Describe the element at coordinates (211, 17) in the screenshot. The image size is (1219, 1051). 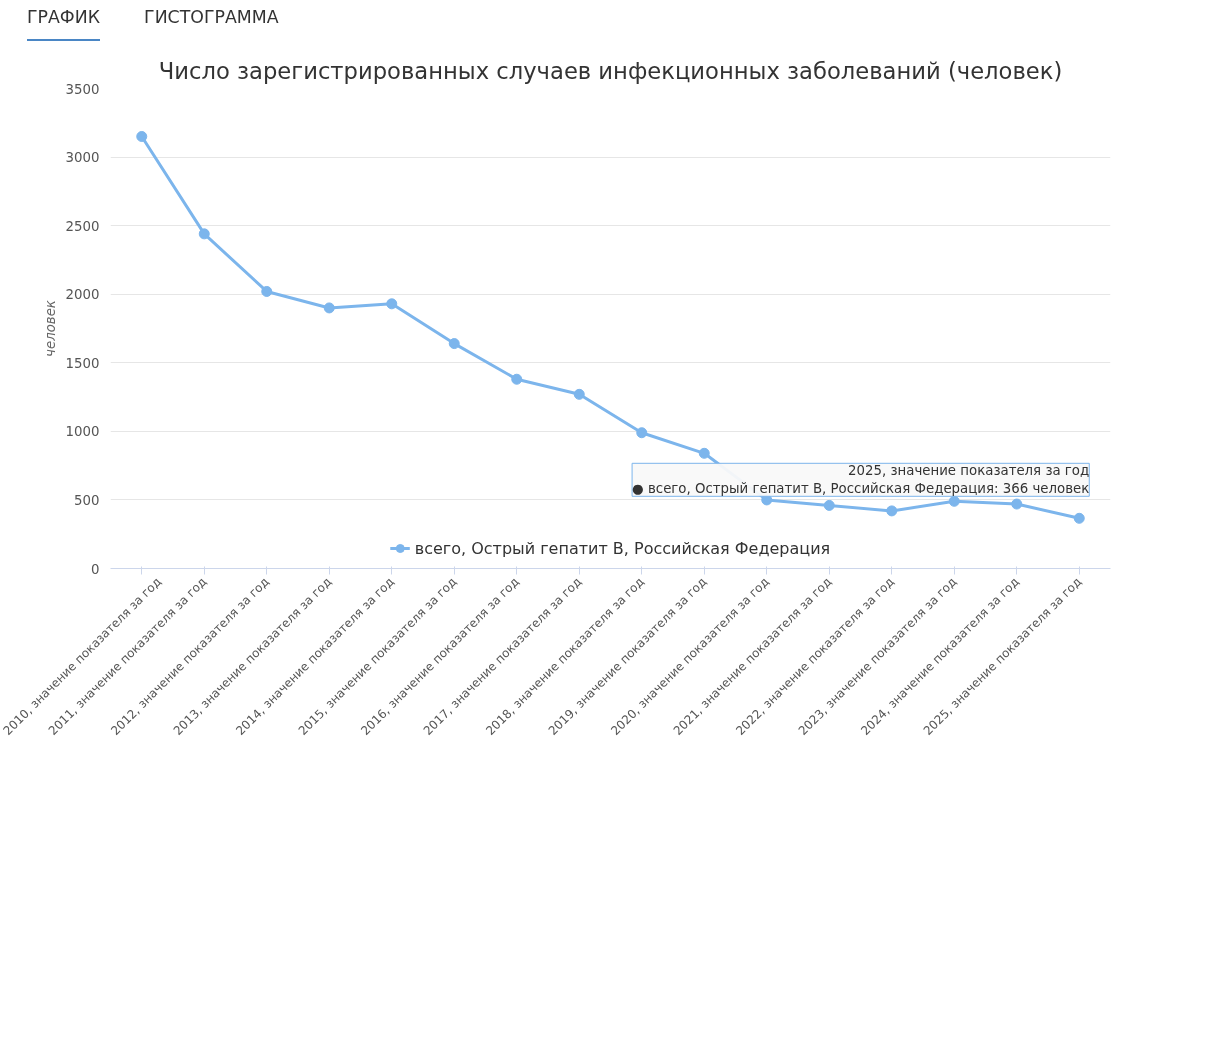
I see `text: ГИСТОГРАММА` at that location.